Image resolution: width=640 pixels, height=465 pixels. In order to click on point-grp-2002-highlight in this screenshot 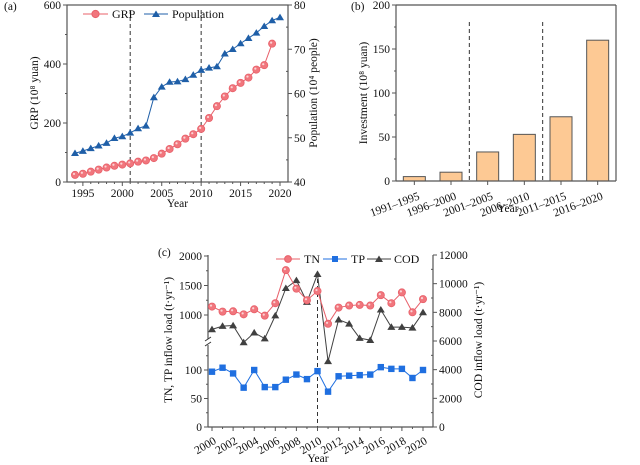, I will do `click(137, 160)`.